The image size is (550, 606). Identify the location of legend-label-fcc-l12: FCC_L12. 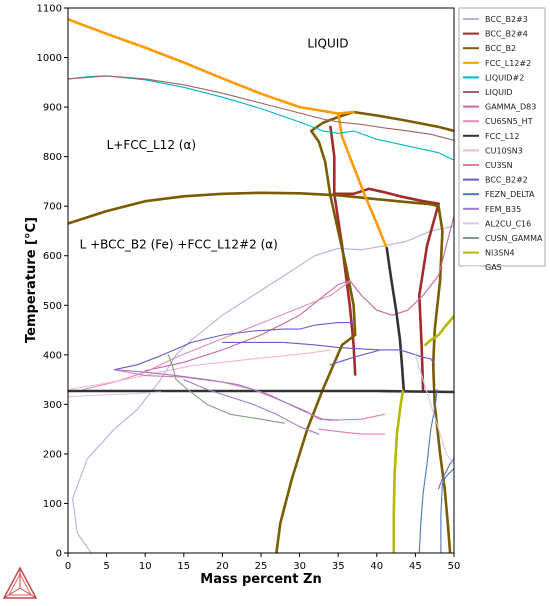
(502, 136).